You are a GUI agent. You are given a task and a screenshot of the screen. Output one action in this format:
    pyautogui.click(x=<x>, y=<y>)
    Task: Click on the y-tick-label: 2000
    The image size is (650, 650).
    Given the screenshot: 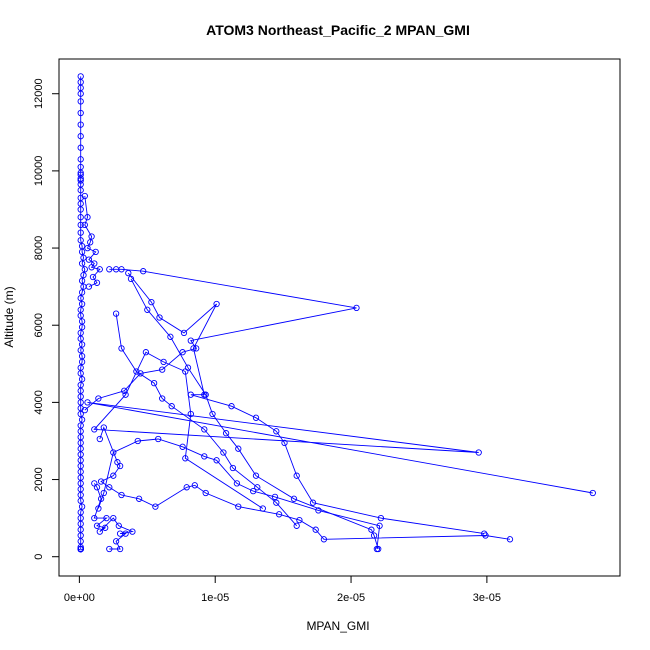 What is the action you would take?
    pyautogui.click(x=39, y=479)
    